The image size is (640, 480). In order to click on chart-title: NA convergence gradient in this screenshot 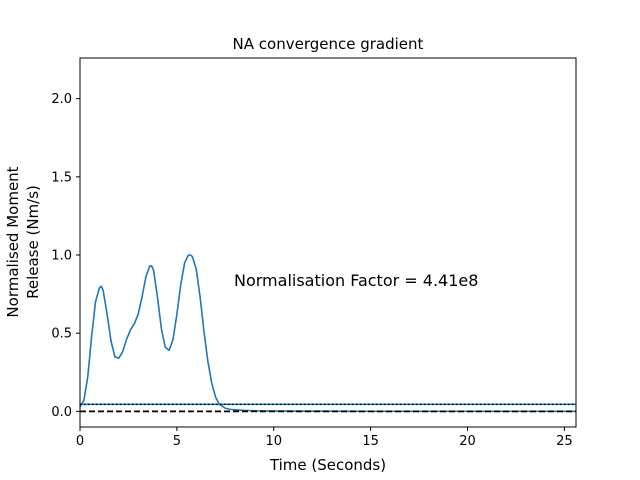, I will do `click(328, 44)`.